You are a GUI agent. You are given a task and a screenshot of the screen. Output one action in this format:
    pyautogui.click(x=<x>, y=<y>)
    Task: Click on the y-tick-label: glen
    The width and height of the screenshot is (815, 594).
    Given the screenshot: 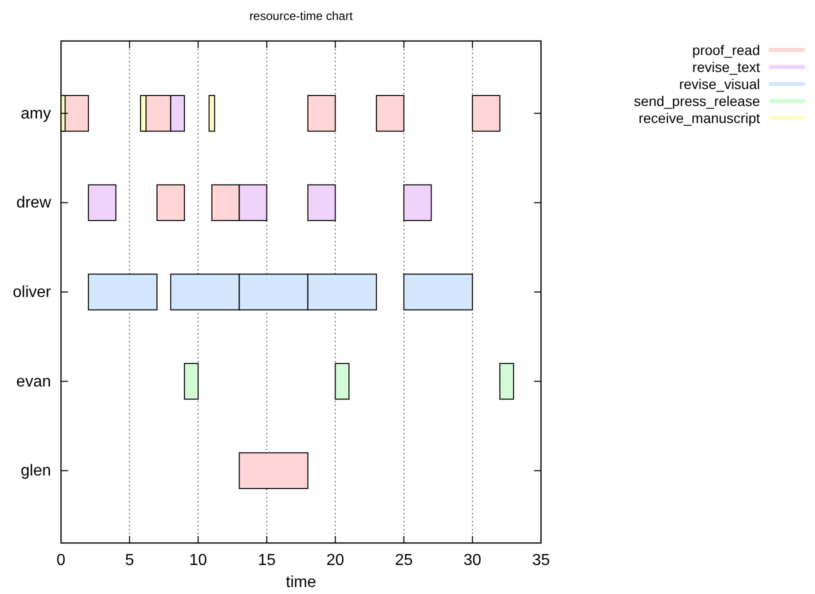 What is the action you would take?
    pyautogui.click(x=35, y=471)
    